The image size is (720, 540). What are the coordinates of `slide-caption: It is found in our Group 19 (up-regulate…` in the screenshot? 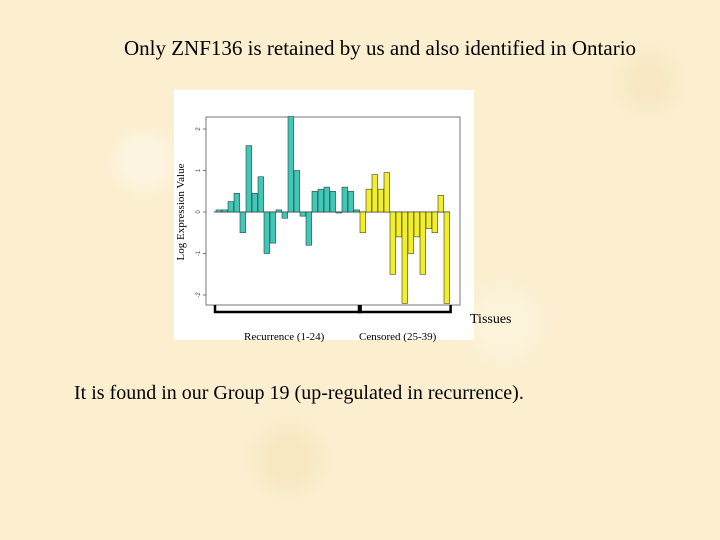 It's located at (299, 393).